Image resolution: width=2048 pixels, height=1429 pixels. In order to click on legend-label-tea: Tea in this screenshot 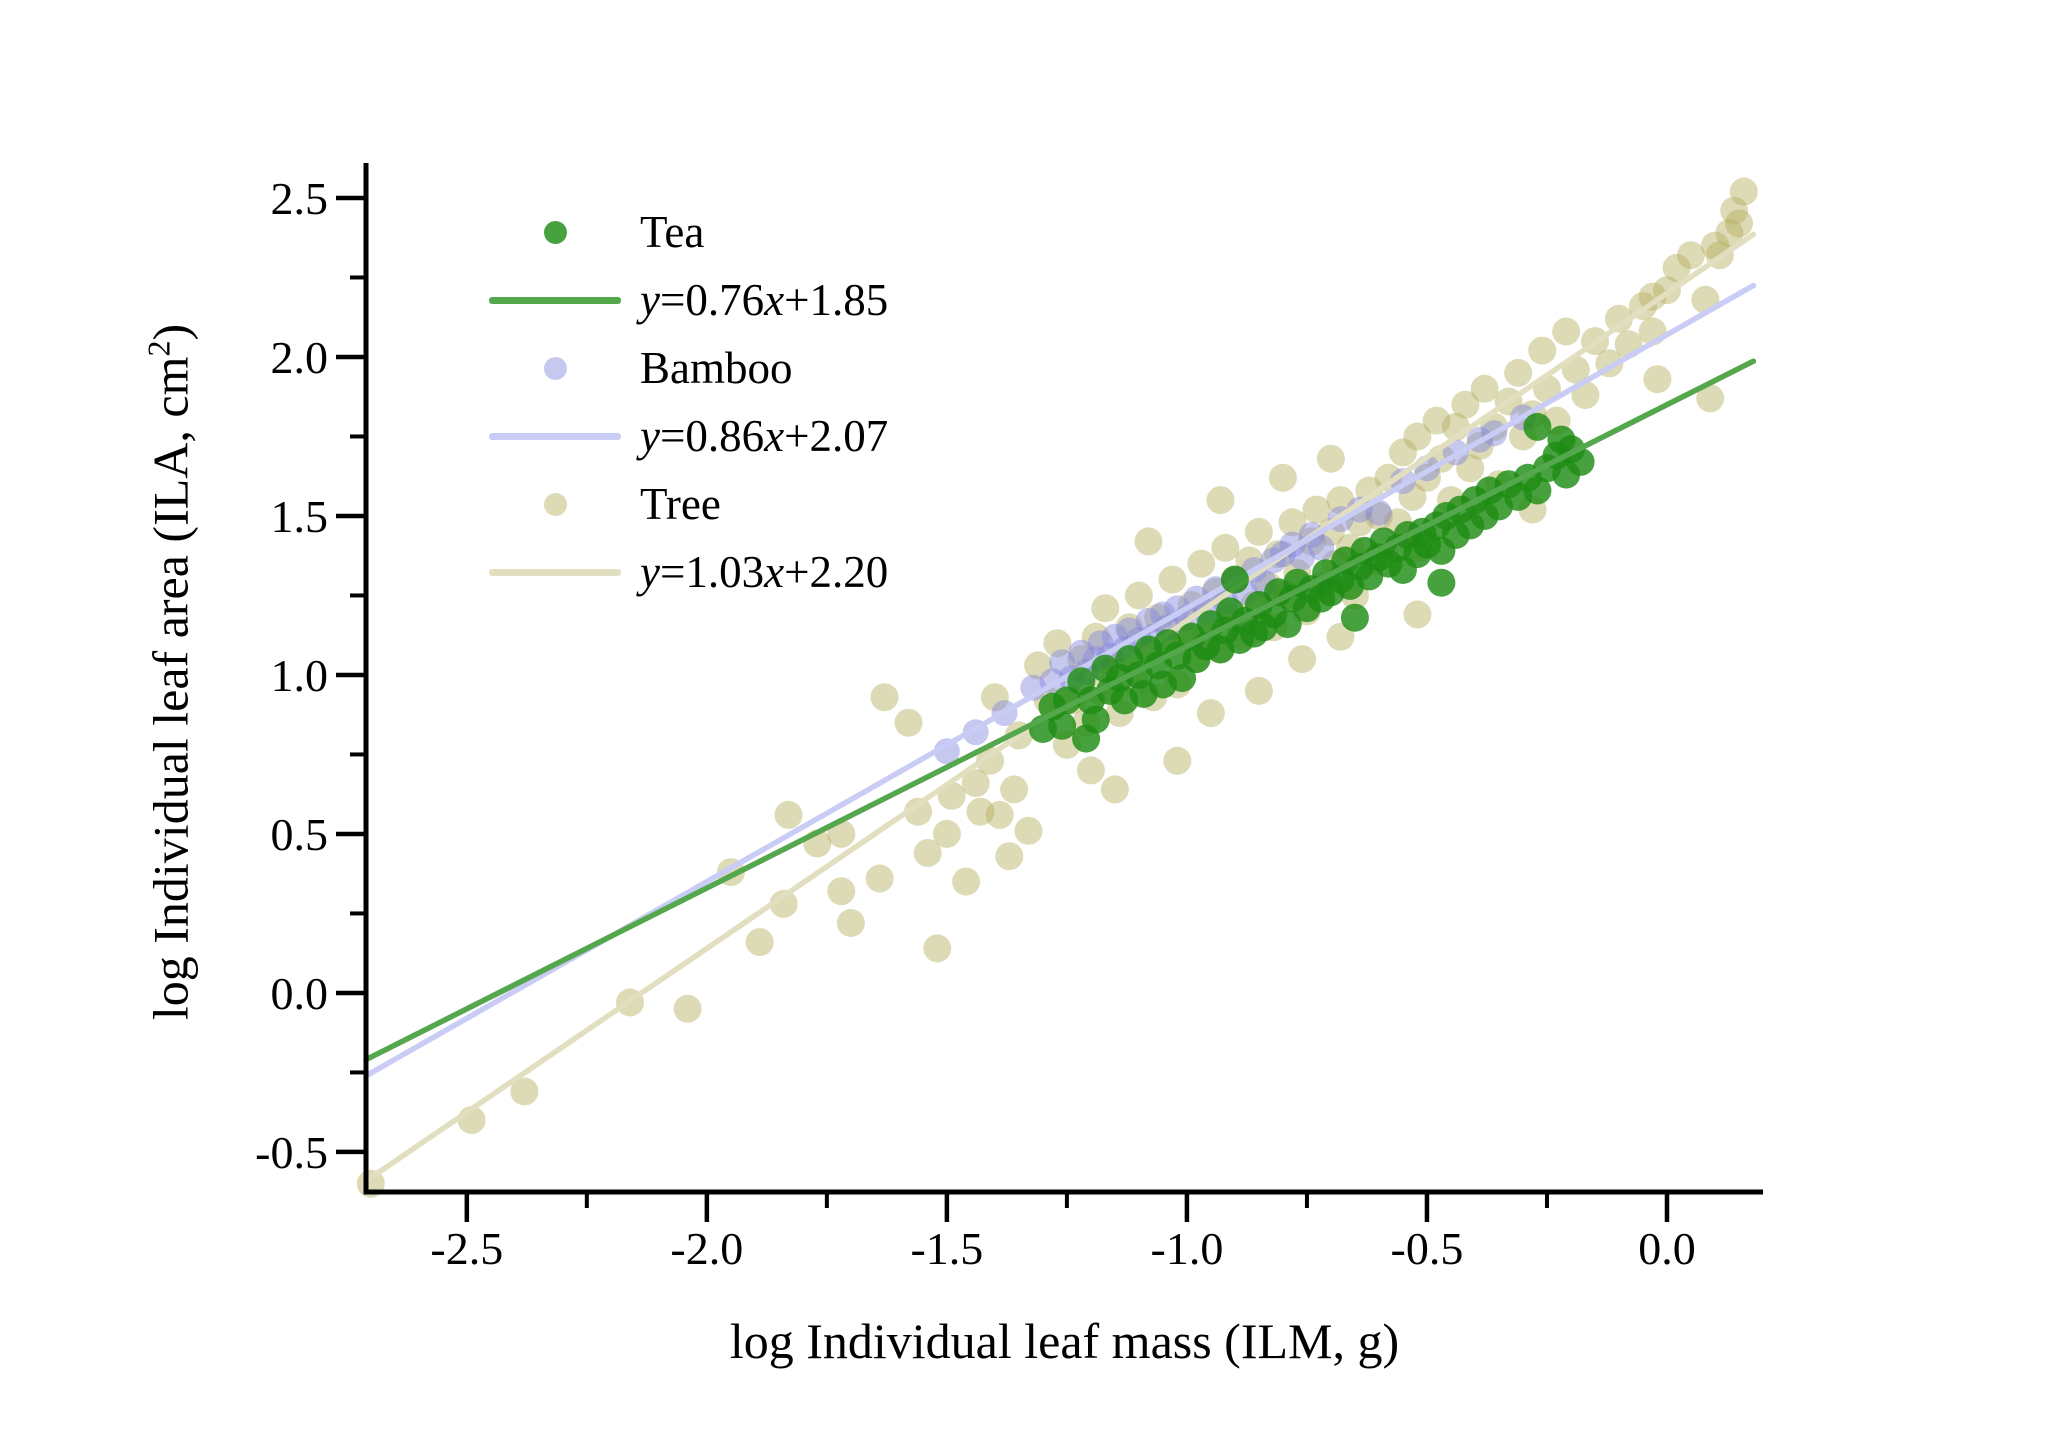, I will do `click(672, 231)`.